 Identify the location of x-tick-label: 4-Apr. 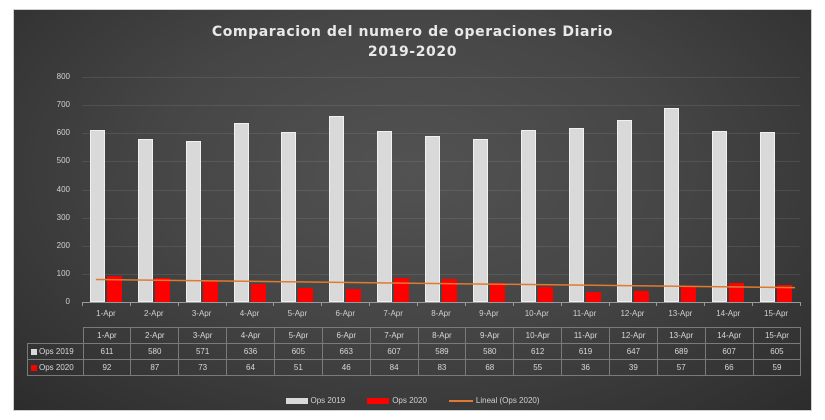
(249, 313).